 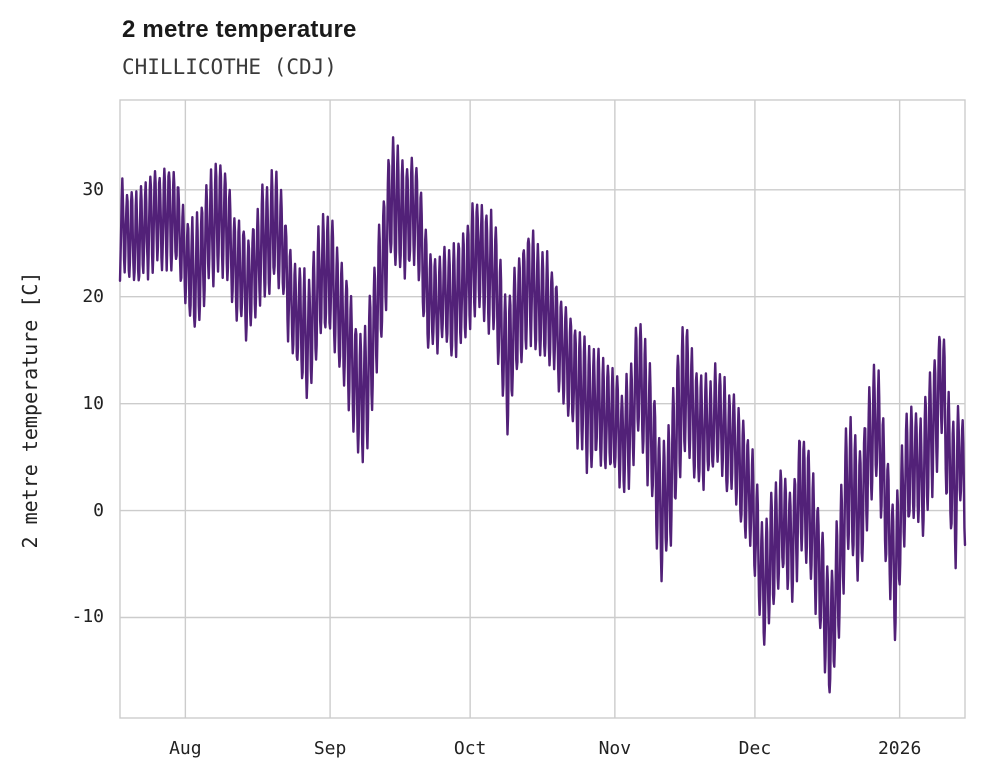 I want to click on x-tick-label: Sep, so click(x=330, y=748).